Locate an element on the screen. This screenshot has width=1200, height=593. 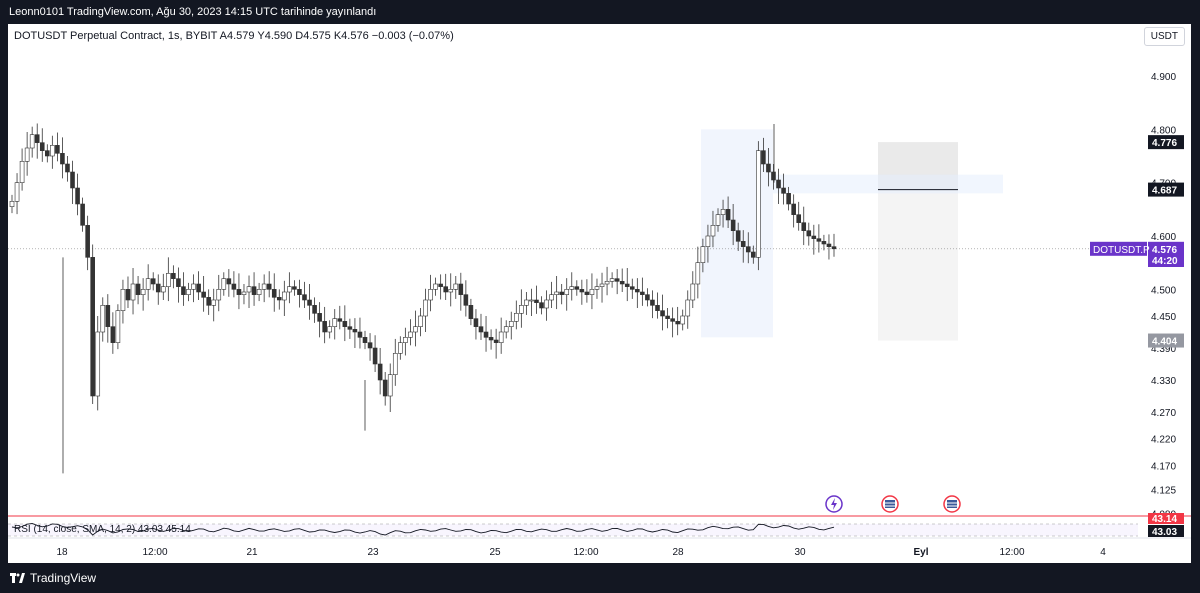
x-tick-label: 4 is located at coordinates (1103, 552).